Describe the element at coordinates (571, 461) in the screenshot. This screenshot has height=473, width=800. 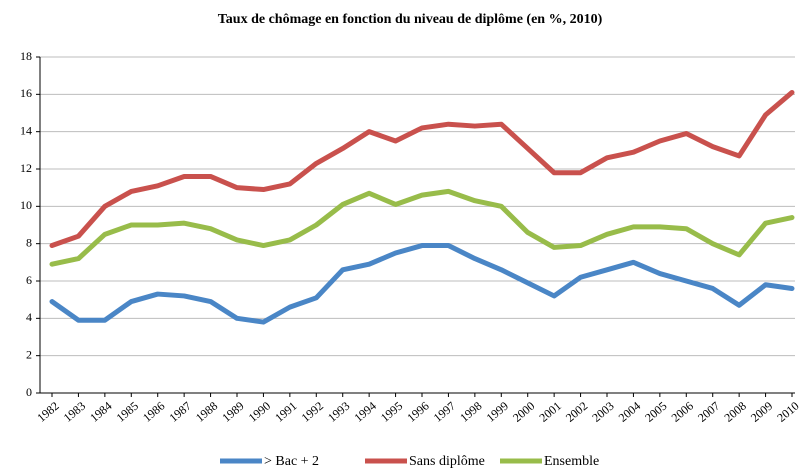
I see `legend-label: Ensemble` at that location.